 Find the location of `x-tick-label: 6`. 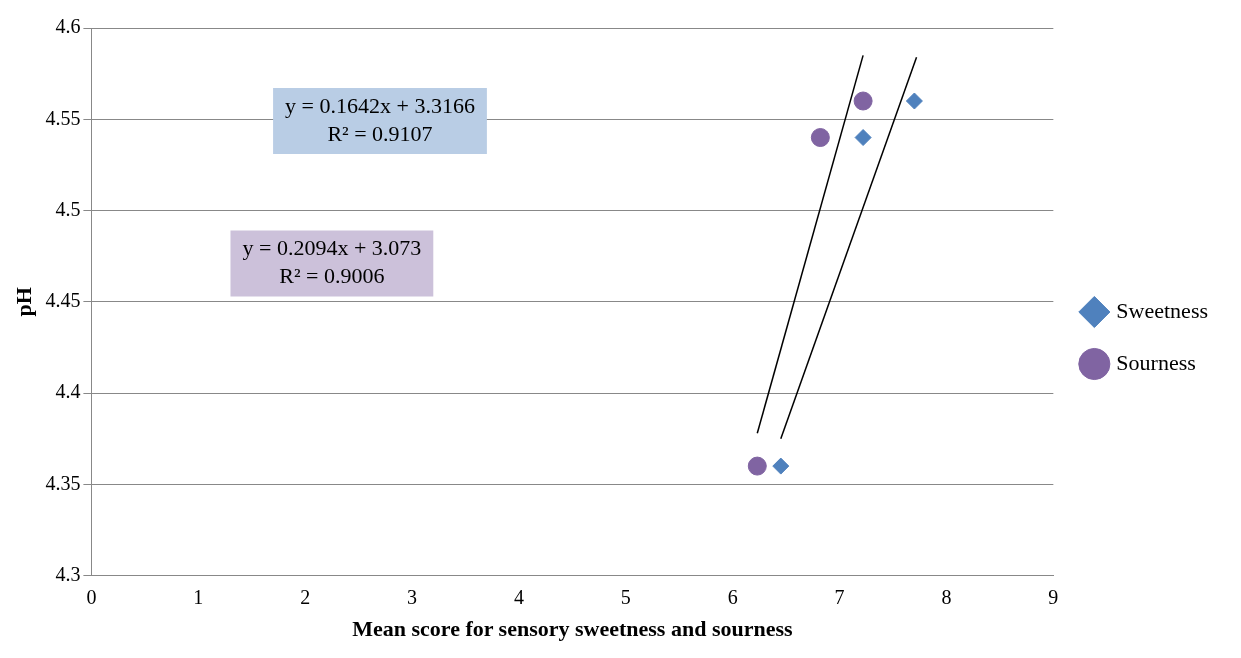

x-tick-label: 6 is located at coordinates (732, 596).